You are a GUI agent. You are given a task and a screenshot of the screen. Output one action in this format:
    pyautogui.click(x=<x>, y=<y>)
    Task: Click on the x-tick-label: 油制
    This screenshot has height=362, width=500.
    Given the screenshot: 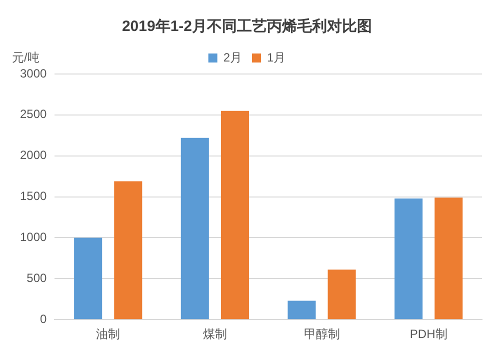 What is the action you would take?
    pyautogui.click(x=108, y=334)
    